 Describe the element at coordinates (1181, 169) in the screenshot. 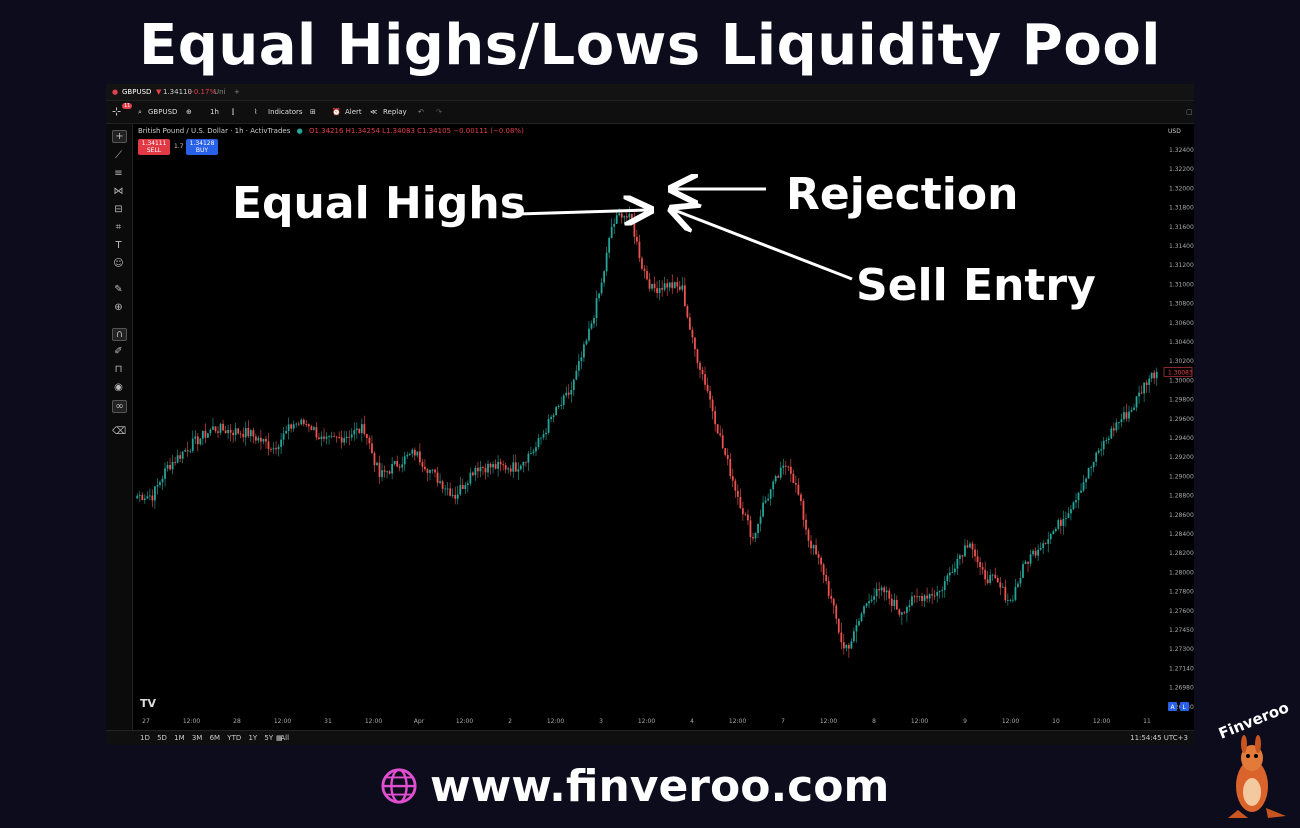

I see `price-tick-label: 1.32200` at that location.